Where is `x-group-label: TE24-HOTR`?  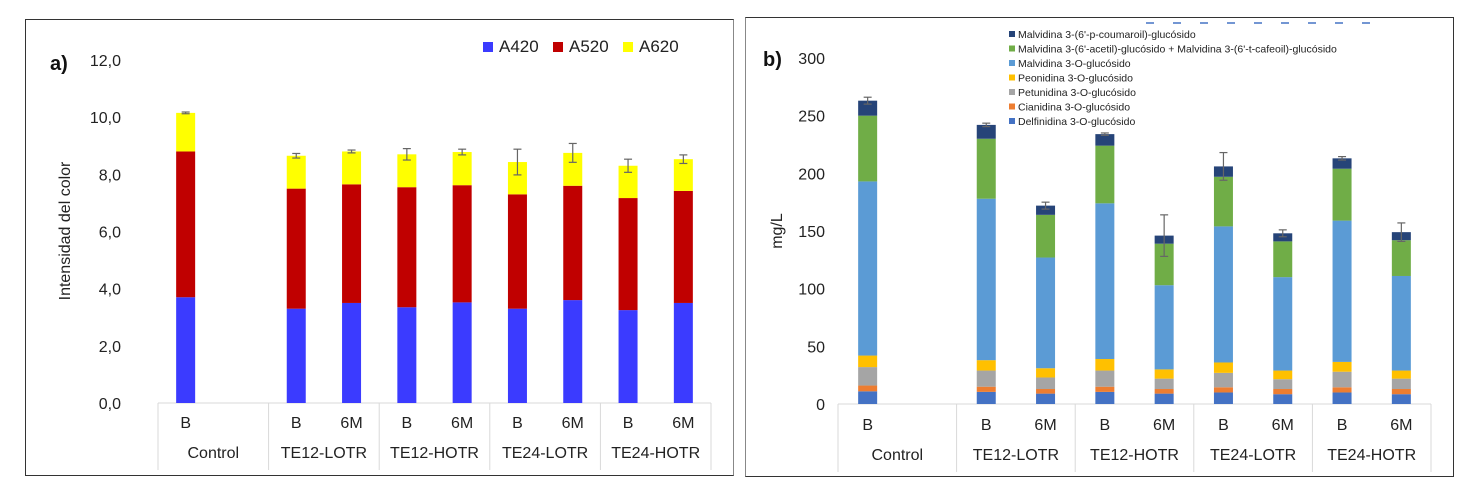
x-group-label: TE24-HOTR is located at coordinates (655, 453).